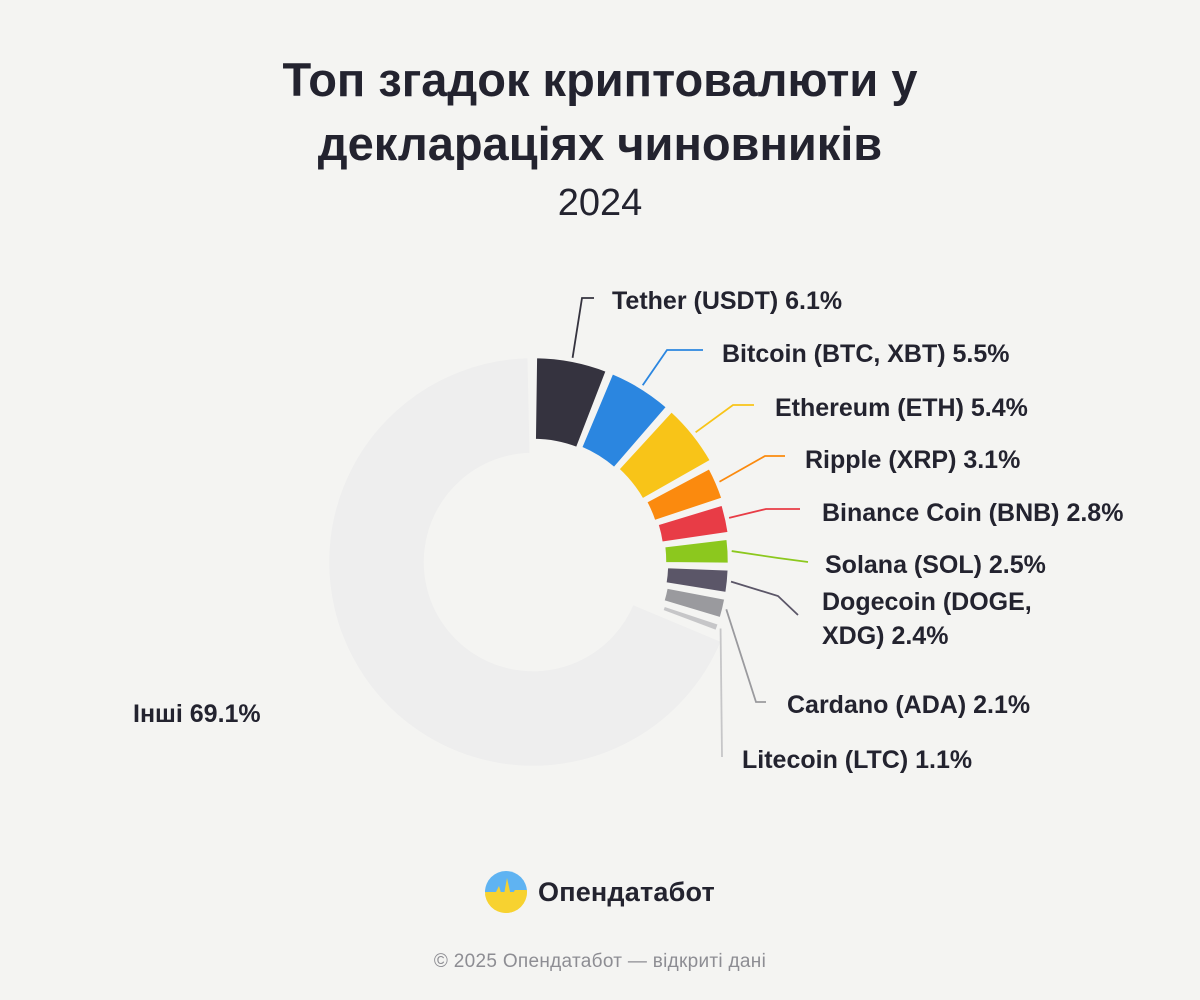  What do you see at coordinates (885, 636) in the screenshot?
I see `slice-label-6-line2: XDG) 2.4%` at bounding box center [885, 636].